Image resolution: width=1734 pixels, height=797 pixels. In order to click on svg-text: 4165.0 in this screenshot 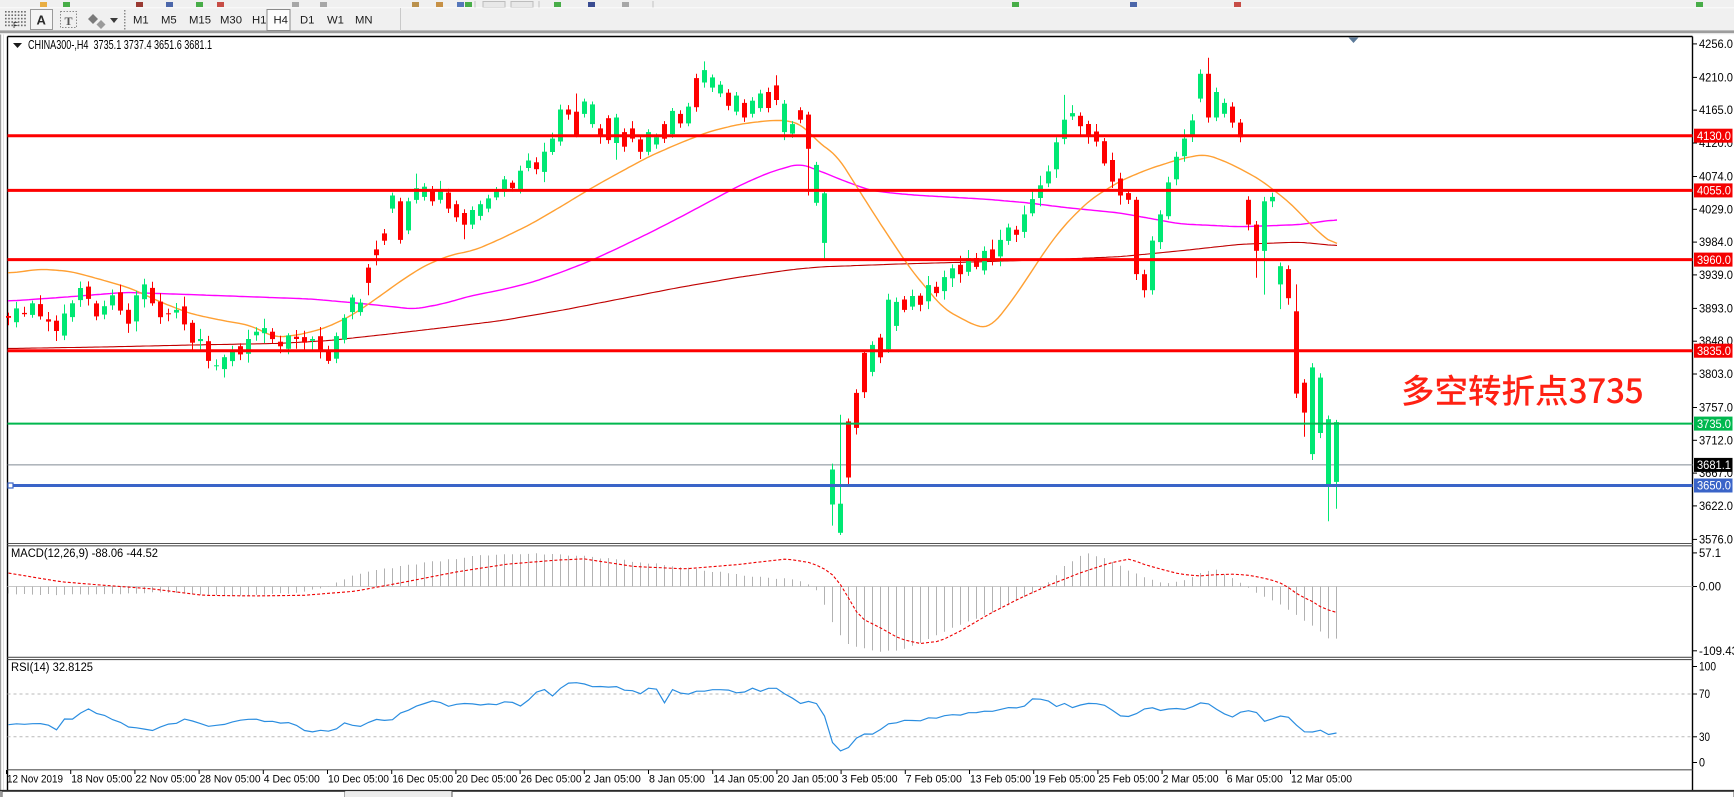, I will do `click(1716, 111)`.